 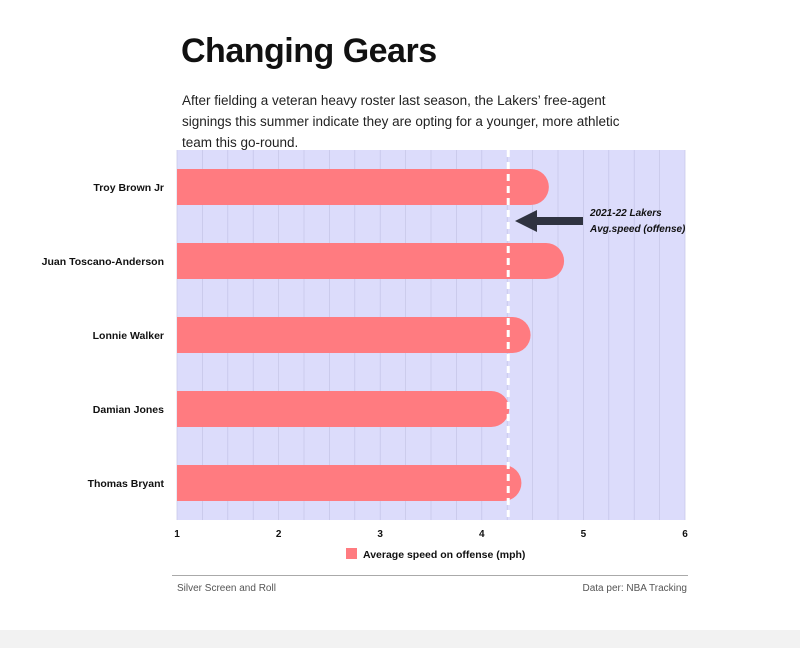 I want to click on category-label: Troy Brown Jr, so click(x=128, y=188).